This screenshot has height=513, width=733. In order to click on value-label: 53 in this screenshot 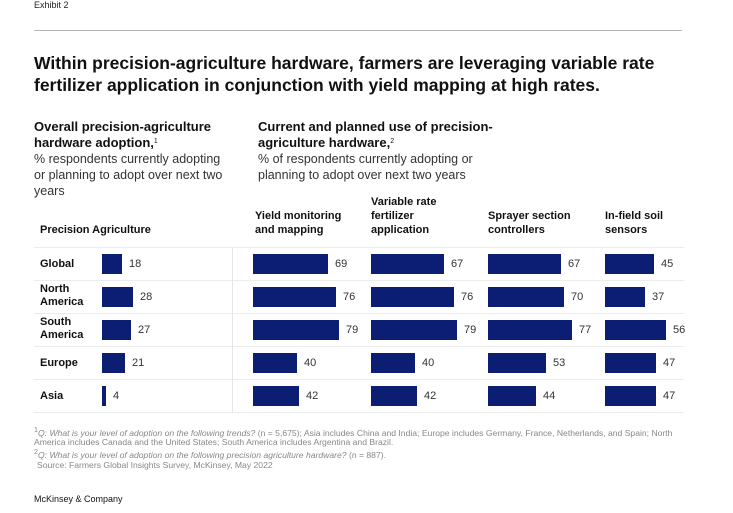, I will do `click(559, 363)`.